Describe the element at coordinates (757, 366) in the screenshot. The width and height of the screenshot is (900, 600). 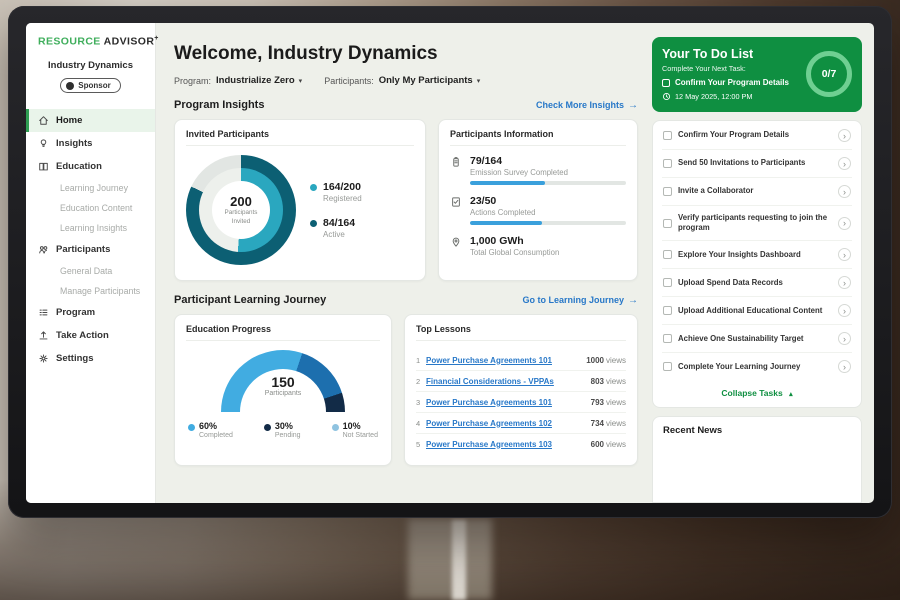
I see `task-row: Complete Your Learning Journey ›` at that location.